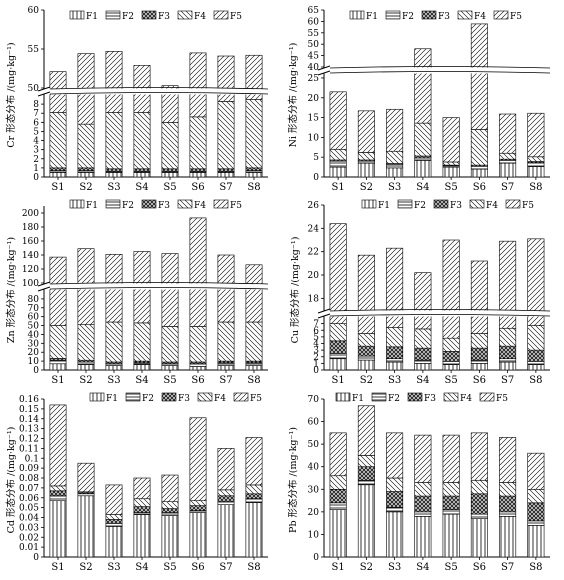  I want to click on bar-Cu-S1-F2, so click(338, 356).